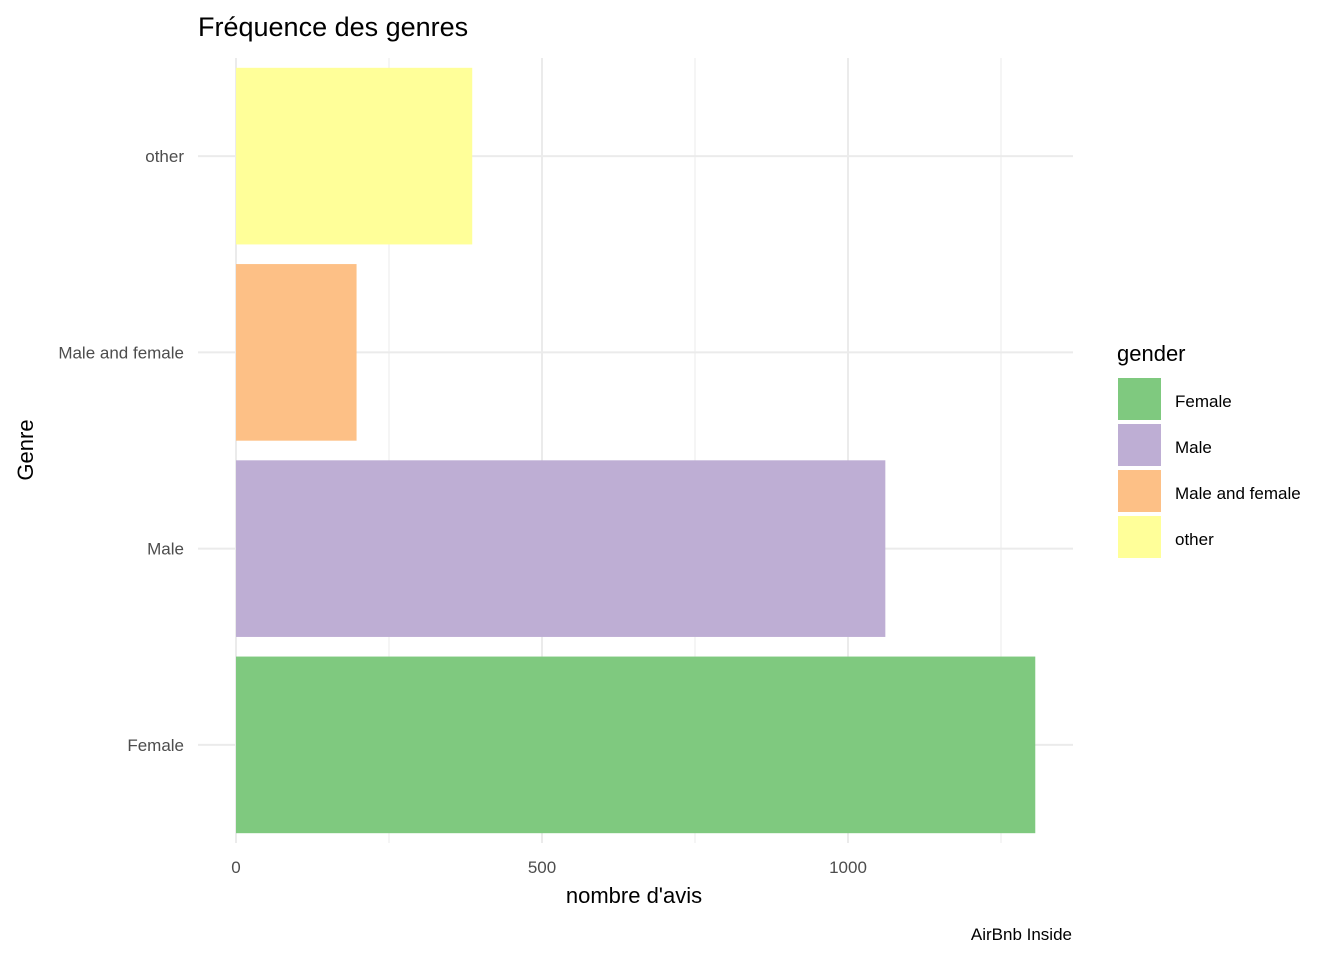 The image size is (1344, 960). Describe the element at coordinates (165, 549) in the screenshot. I see `y-tick-label: Male` at that location.